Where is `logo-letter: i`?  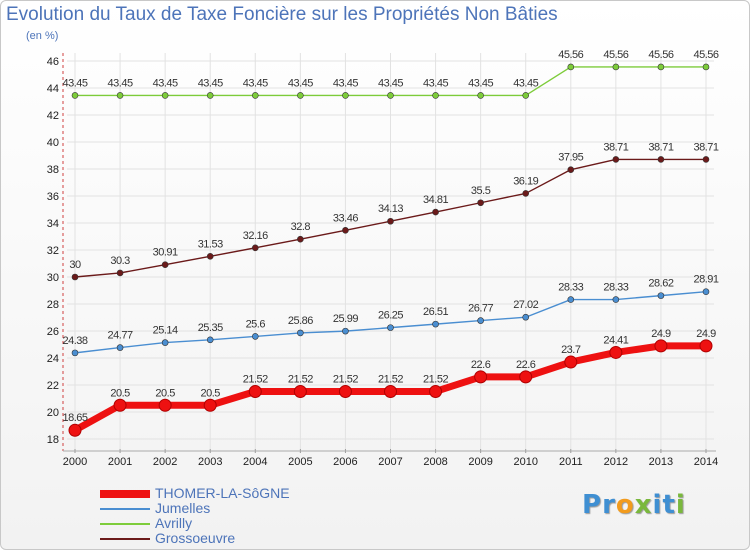 logo-letter: i is located at coordinates (657, 505).